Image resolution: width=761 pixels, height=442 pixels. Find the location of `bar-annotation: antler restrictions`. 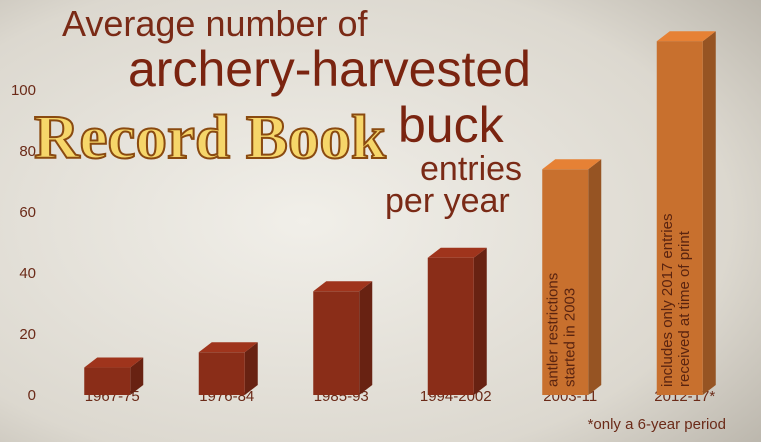

bar-annotation: antler restrictions is located at coordinates (552, 330).